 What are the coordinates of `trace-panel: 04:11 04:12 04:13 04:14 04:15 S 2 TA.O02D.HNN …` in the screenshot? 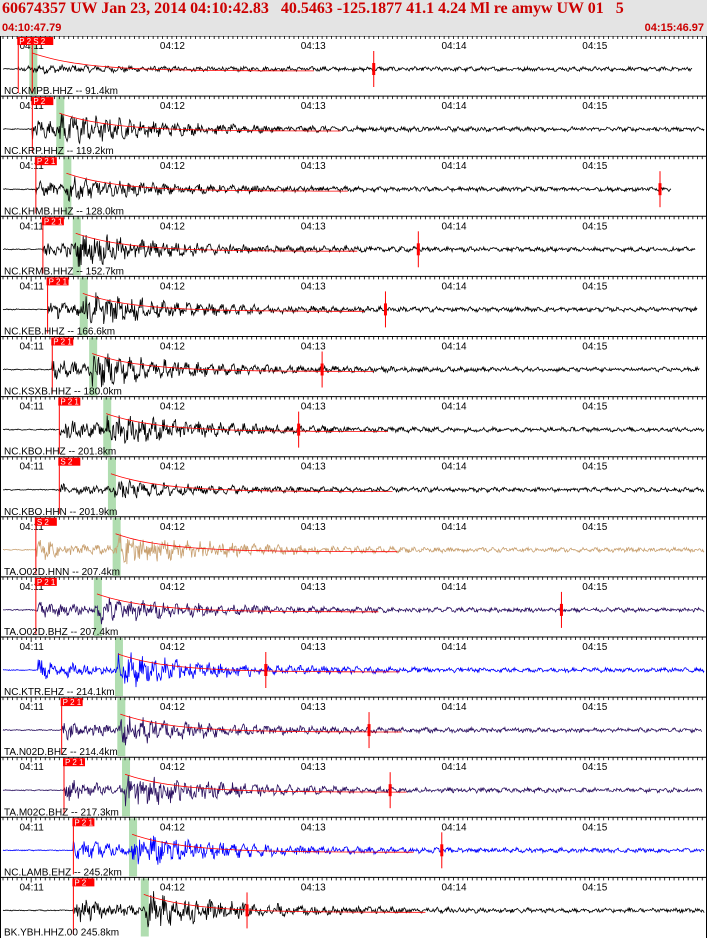 It's located at (353, 547).